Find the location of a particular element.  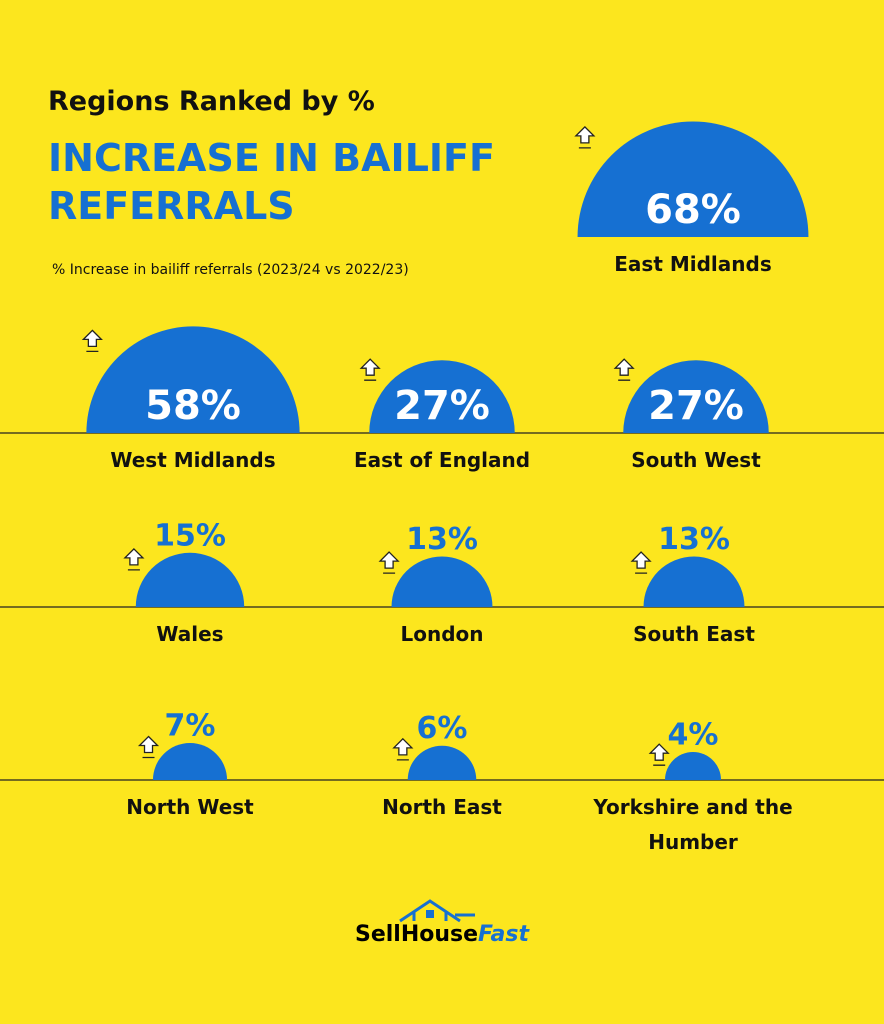

category-label: Yorkshire and the Humber is located at coordinates (693, 824).